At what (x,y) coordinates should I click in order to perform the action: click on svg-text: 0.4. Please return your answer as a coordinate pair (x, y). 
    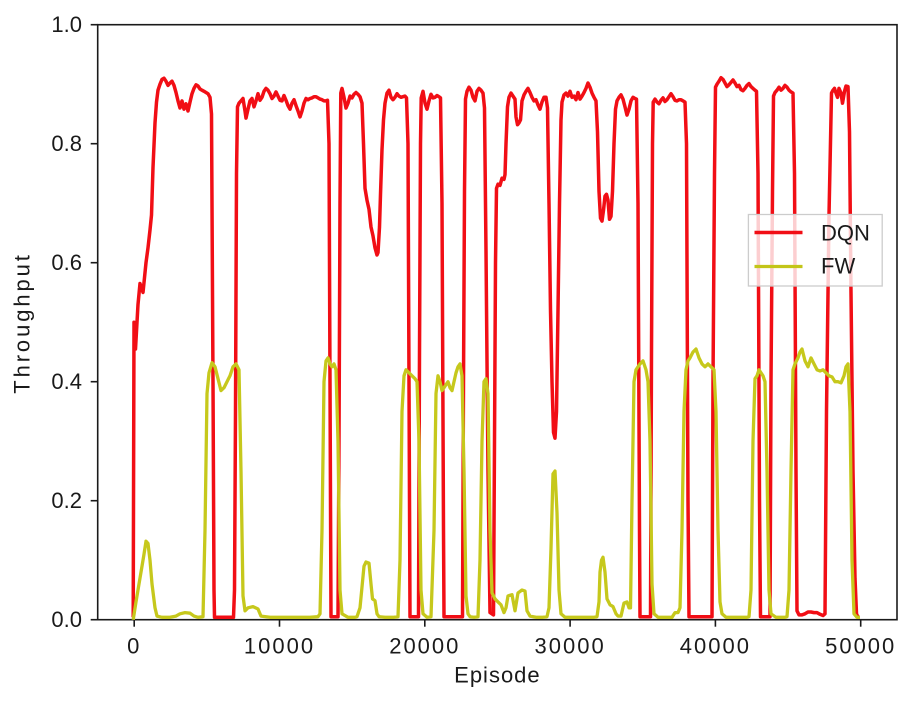
    Looking at the image, I should click on (66, 381).